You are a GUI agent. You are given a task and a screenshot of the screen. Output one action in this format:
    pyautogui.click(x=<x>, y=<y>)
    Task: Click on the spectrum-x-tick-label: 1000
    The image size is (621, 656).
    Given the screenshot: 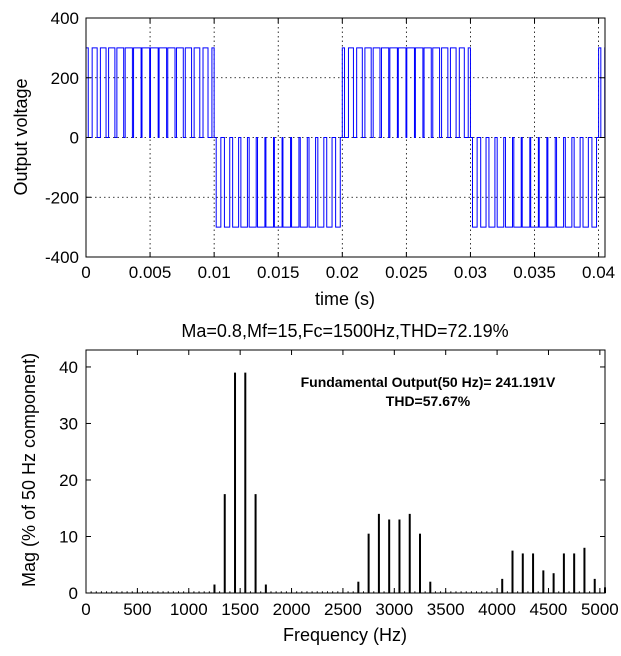 What is the action you would take?
    pyautogui.click(x=189, y=609)
    